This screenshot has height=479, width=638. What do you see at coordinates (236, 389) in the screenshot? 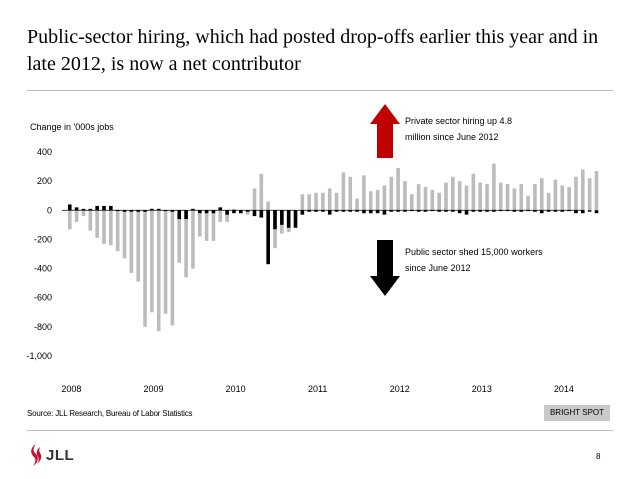
I see `x-tick-label: 2010` at bounding box center [236, 389].